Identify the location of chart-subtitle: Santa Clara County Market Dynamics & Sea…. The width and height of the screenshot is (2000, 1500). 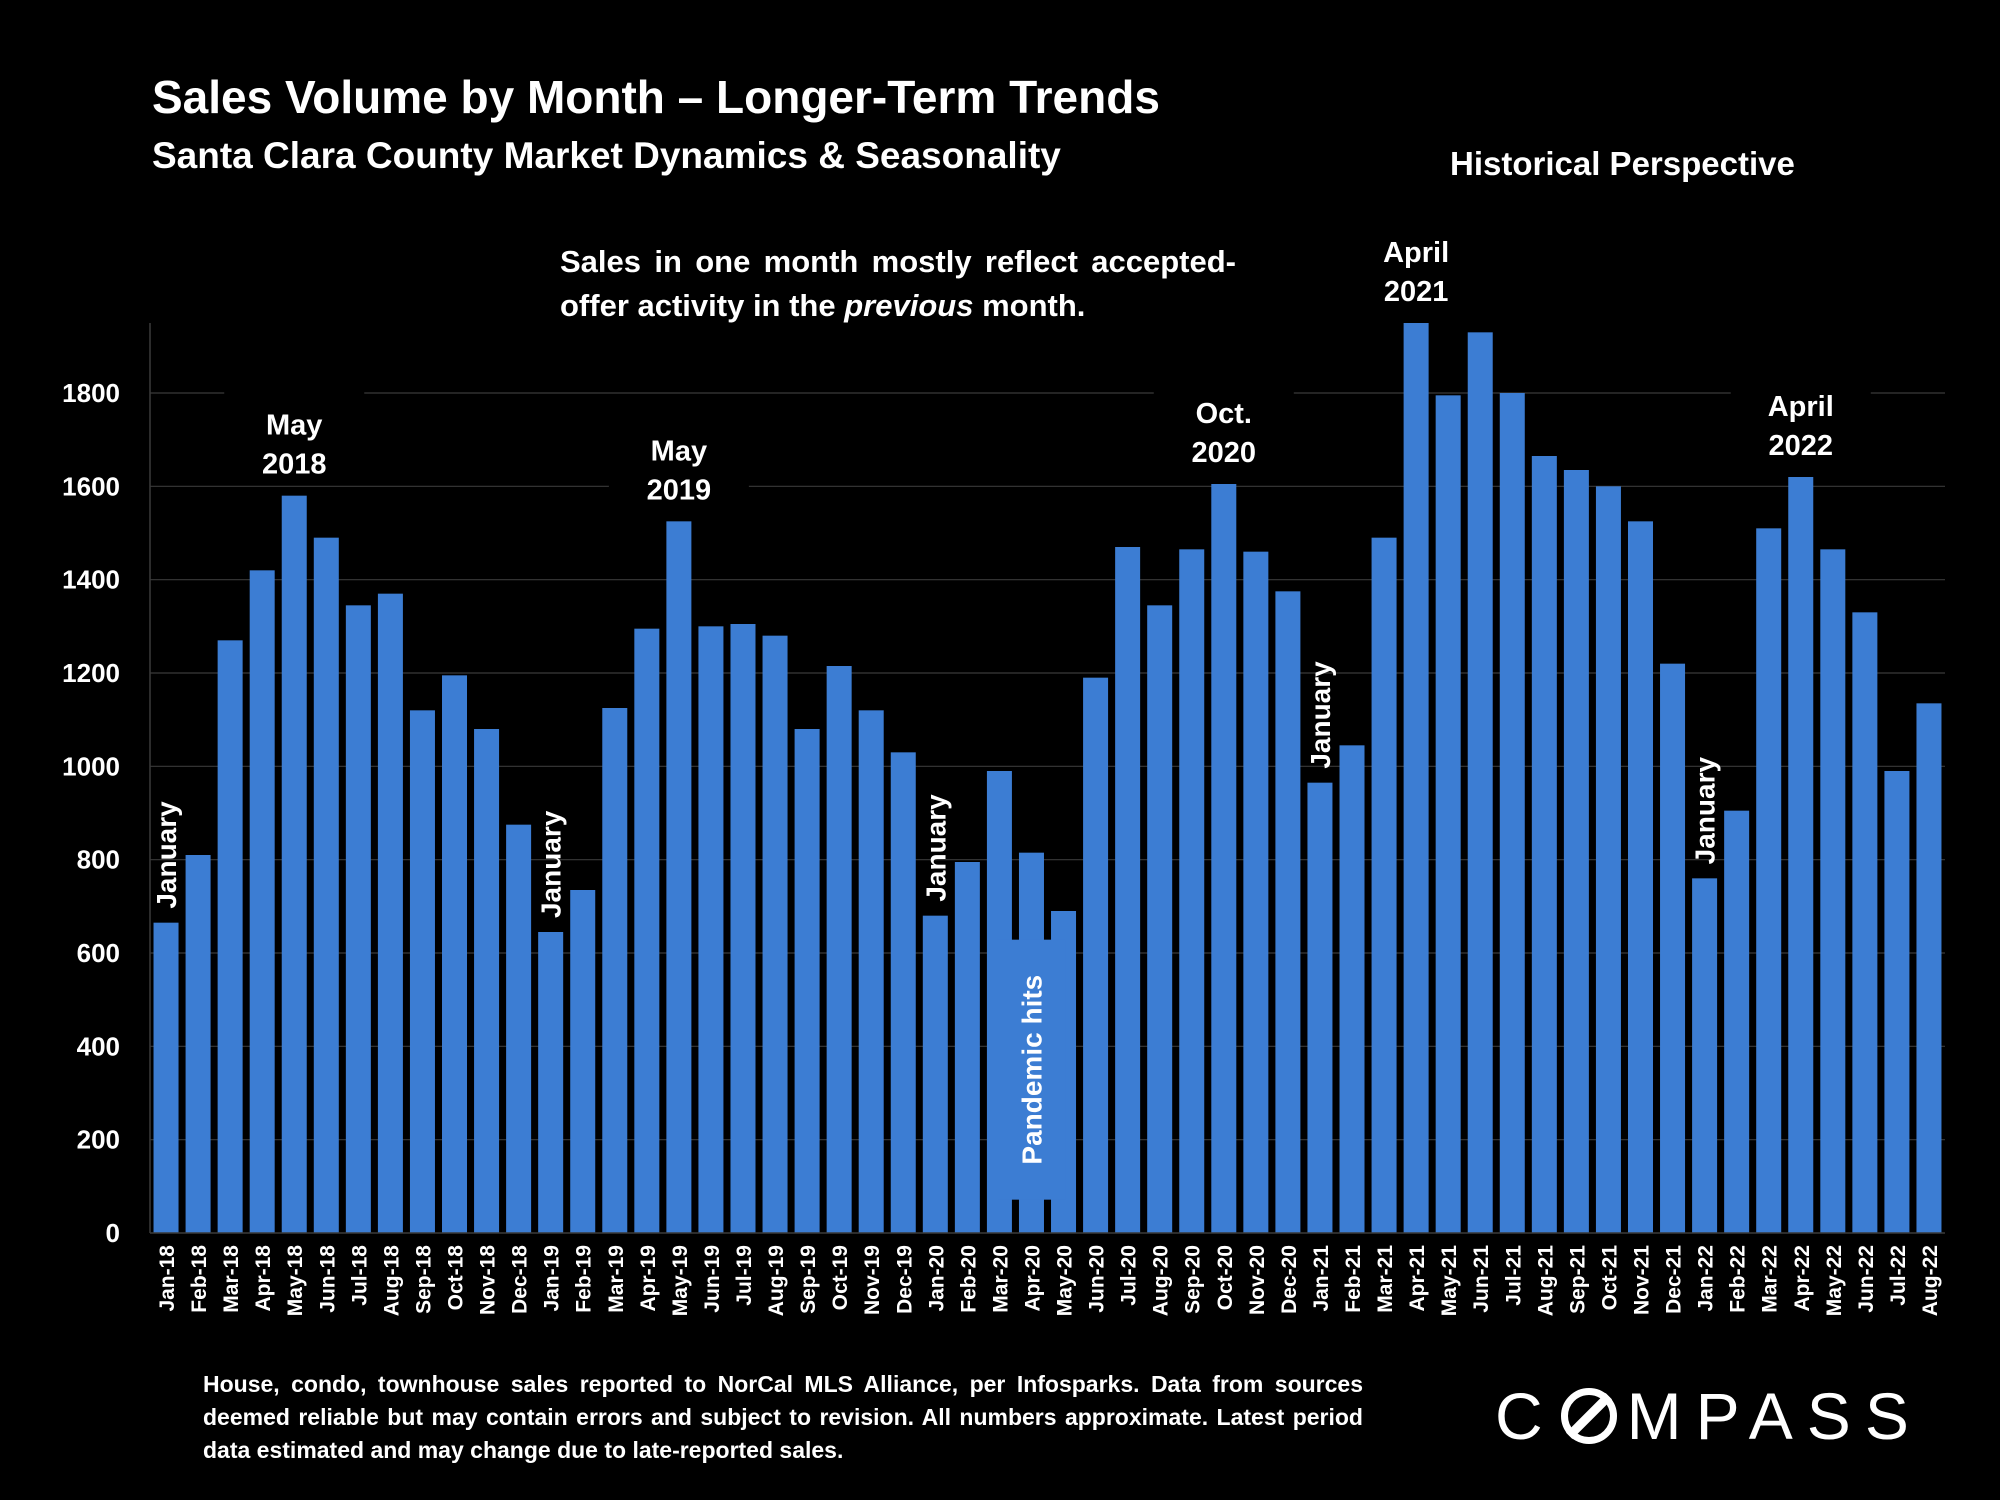
(606, 155).